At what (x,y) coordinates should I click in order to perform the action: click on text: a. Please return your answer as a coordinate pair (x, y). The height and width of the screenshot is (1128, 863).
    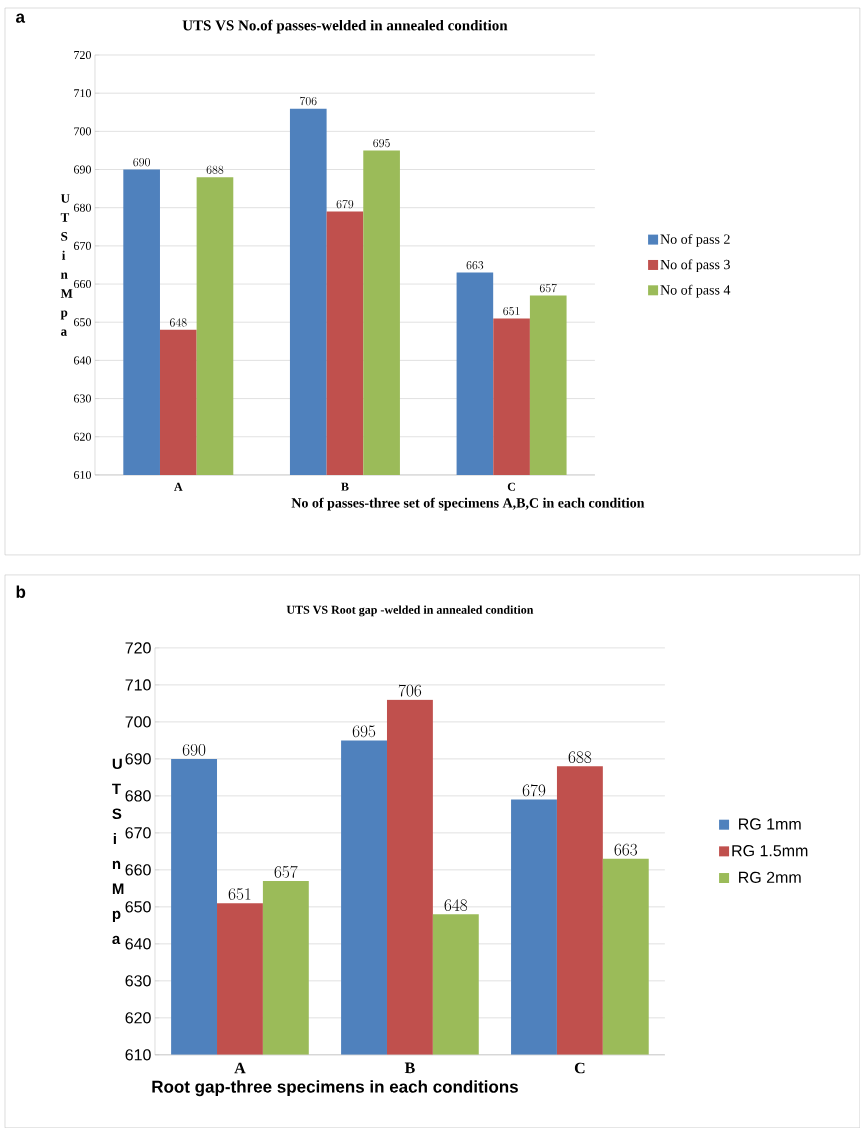
    Looking at the image, I should click on (21, 18).